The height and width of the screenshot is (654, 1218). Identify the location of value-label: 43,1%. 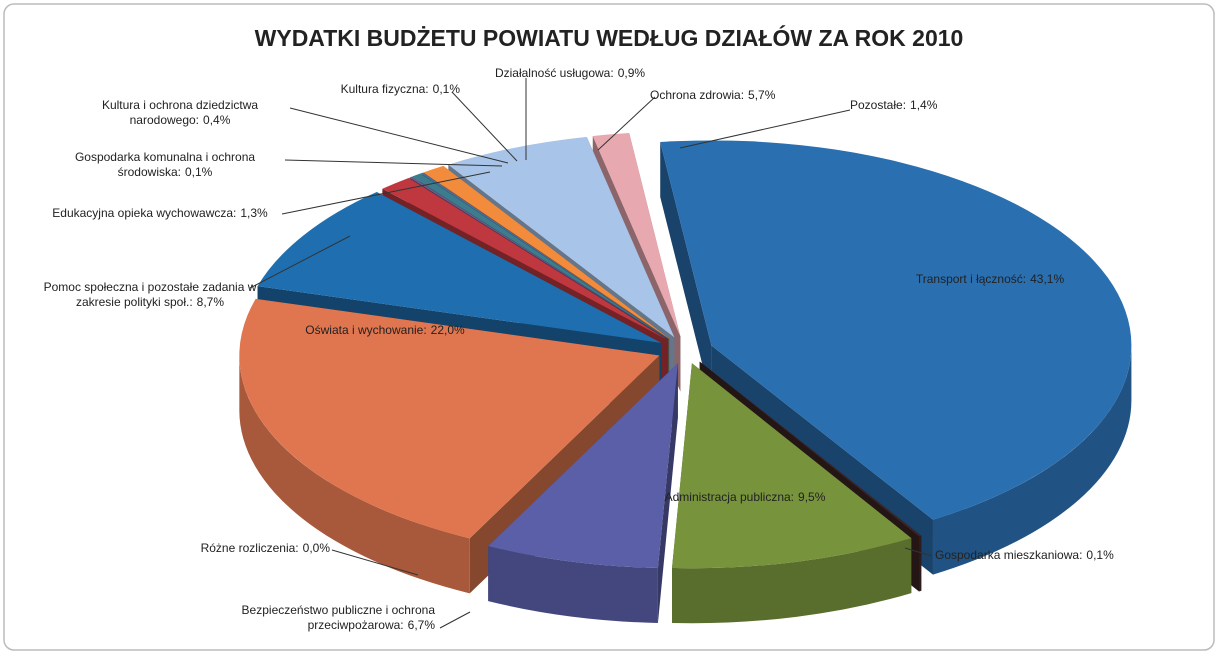
(1047, 279).